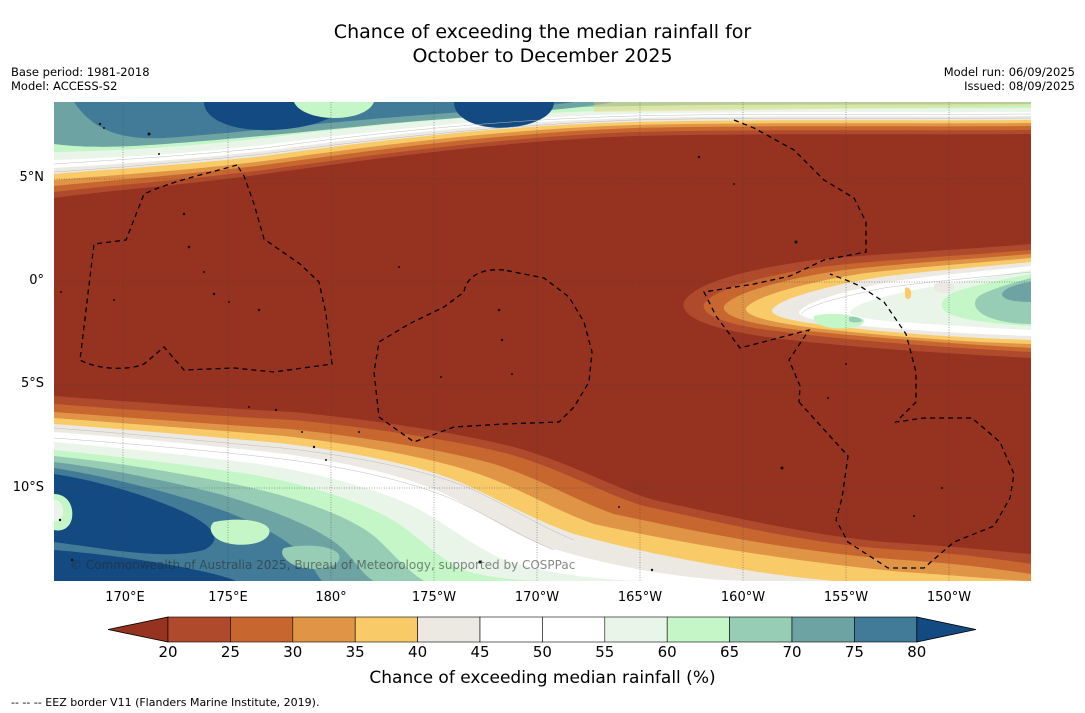  What do you see at coordinates (36, 280) in the screenshot?
I see `lat-label-0: 0°` at bounding box center [36, 280].